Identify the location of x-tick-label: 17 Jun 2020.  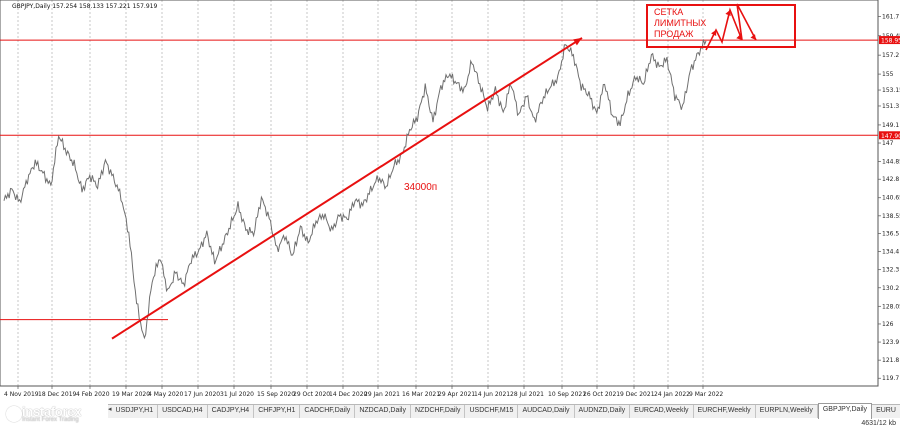
(202, 394).